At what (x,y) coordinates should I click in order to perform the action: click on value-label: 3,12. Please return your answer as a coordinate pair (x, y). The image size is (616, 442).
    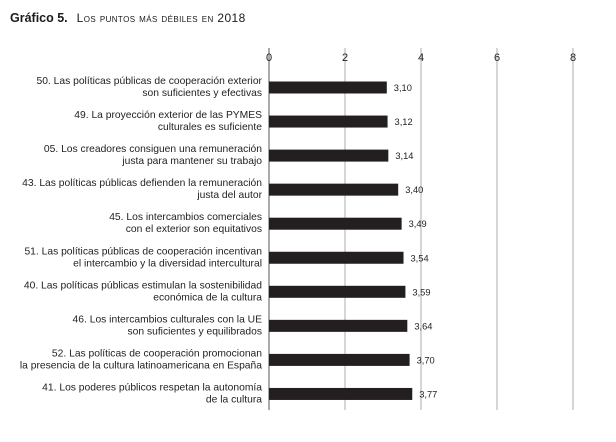
    Looking at the image, I should click on (404, 122).